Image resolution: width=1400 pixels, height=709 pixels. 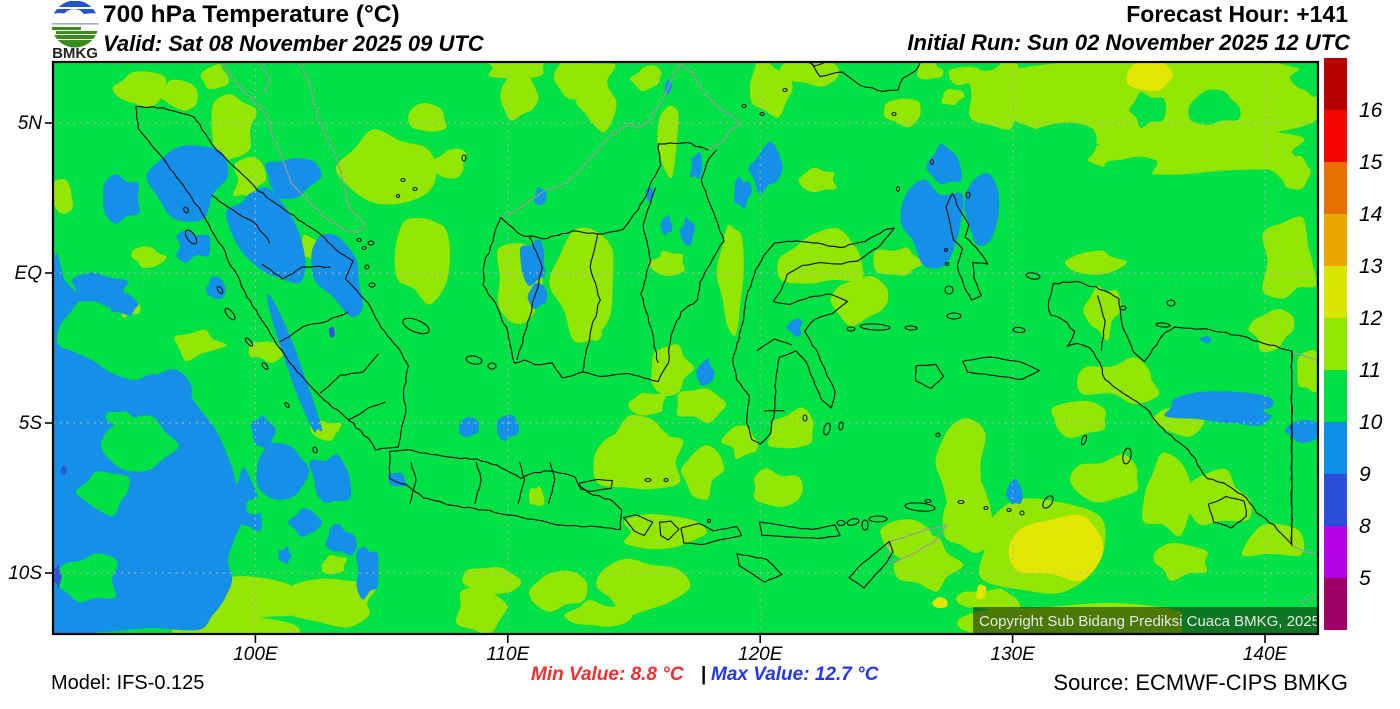 What do you see at coordinates (1237, 14) in the screenshot?
I see `svg-text: Forecast Hour: +141` at bounding box center [1237, 14].